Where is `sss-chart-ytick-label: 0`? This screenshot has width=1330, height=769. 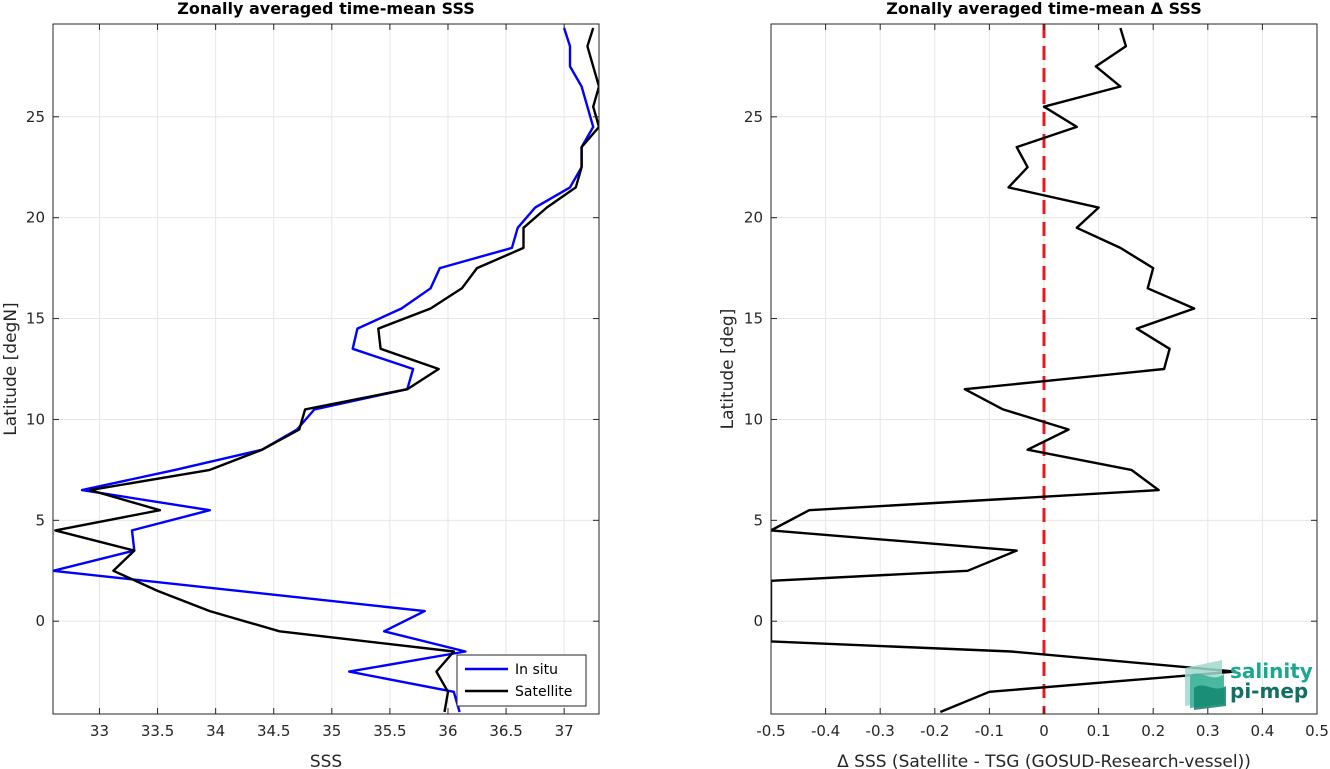 sss-chart-ytick-label: 0 is located at coordinates (40, 621).